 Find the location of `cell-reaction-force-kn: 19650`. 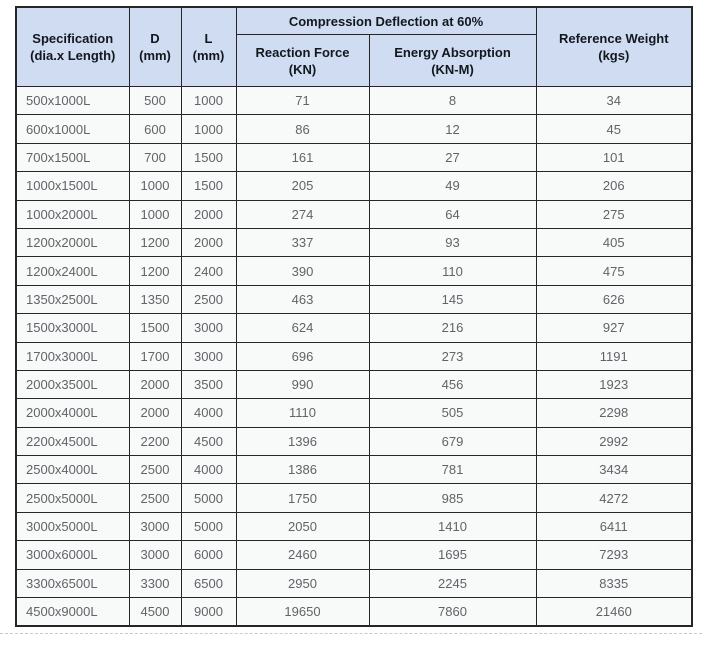

cell-reaction-force-kn: 19650 is located at coordinates (302, 612).